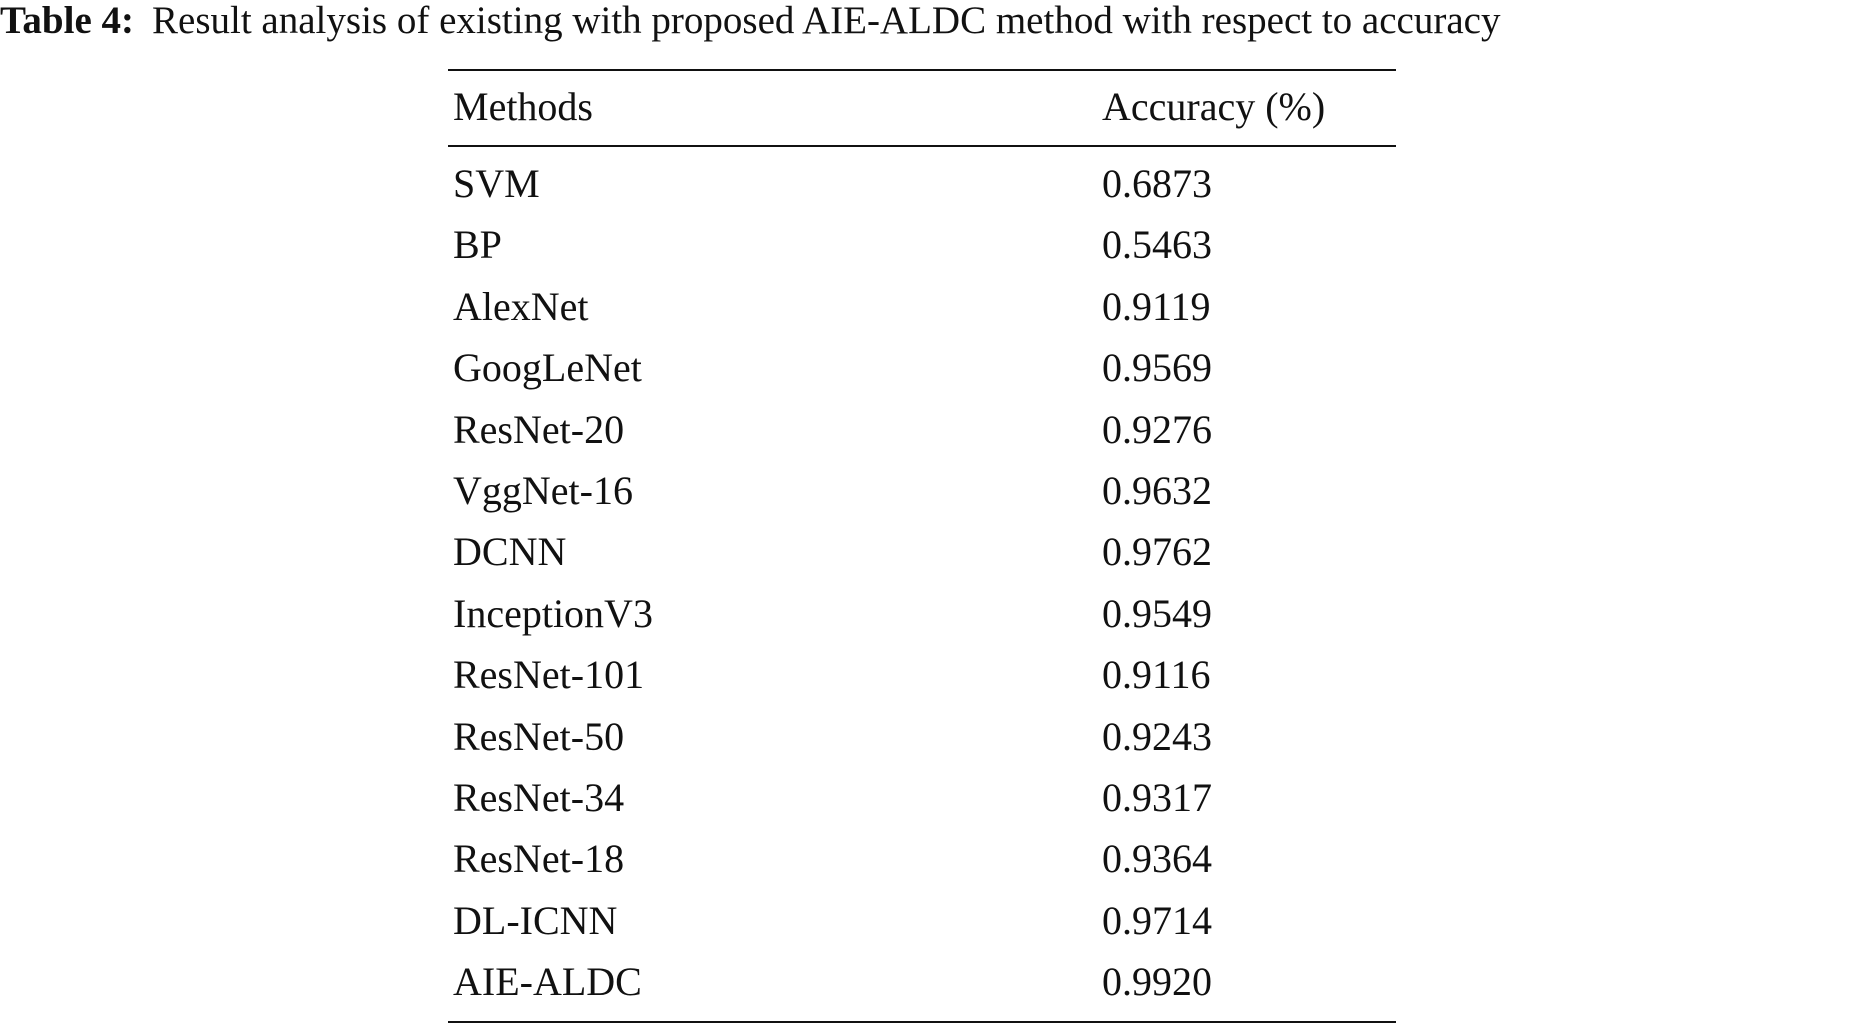 The image size is (1850, 1026). I want to click on method-cell: AlexNet, so click(521, 306).